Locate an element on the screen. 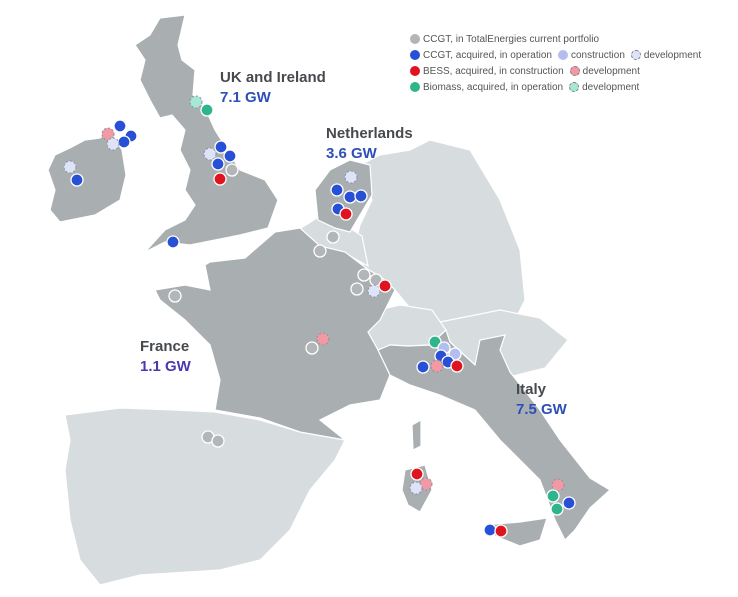 The image size is (738, 597). region-capacity: 1.1 GW is located at coordinates (165, 366).